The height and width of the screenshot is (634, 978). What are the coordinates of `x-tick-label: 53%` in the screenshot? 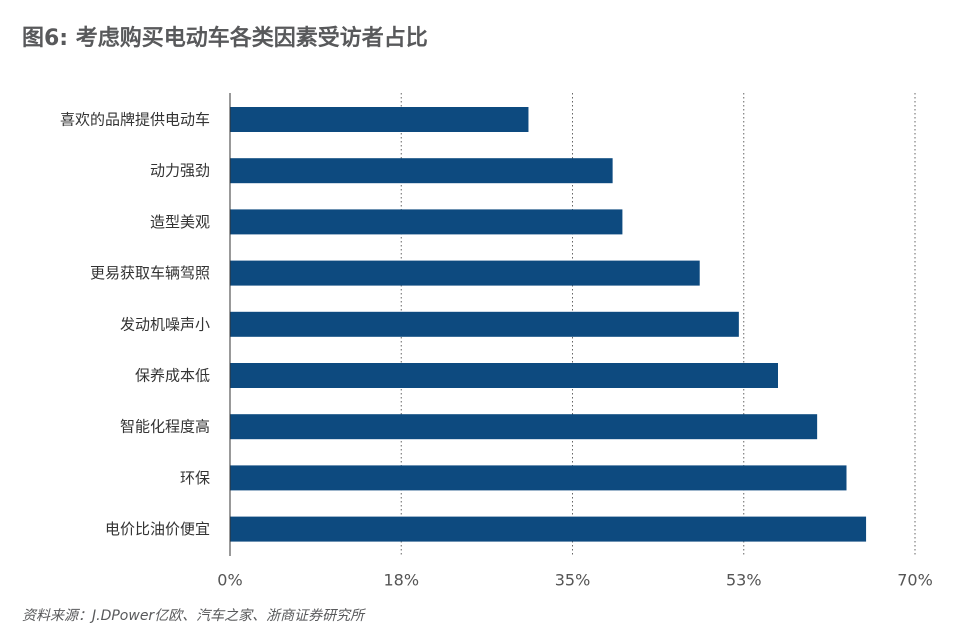 It's located at (744, 580).